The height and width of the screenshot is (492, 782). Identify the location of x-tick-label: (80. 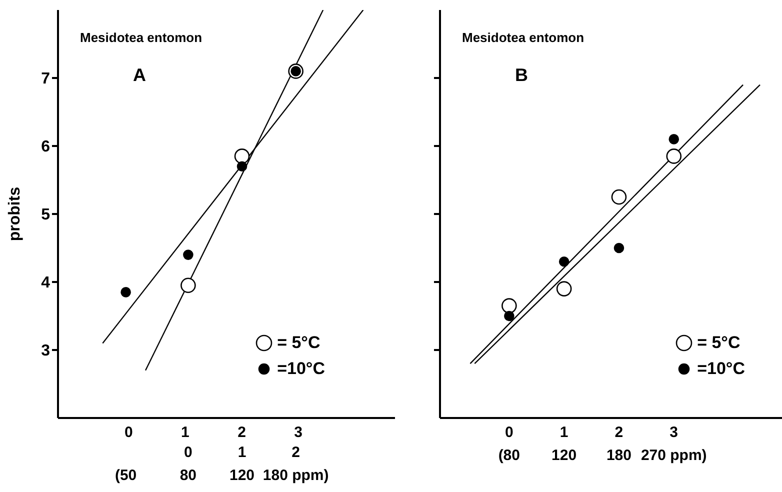
(509, 455).